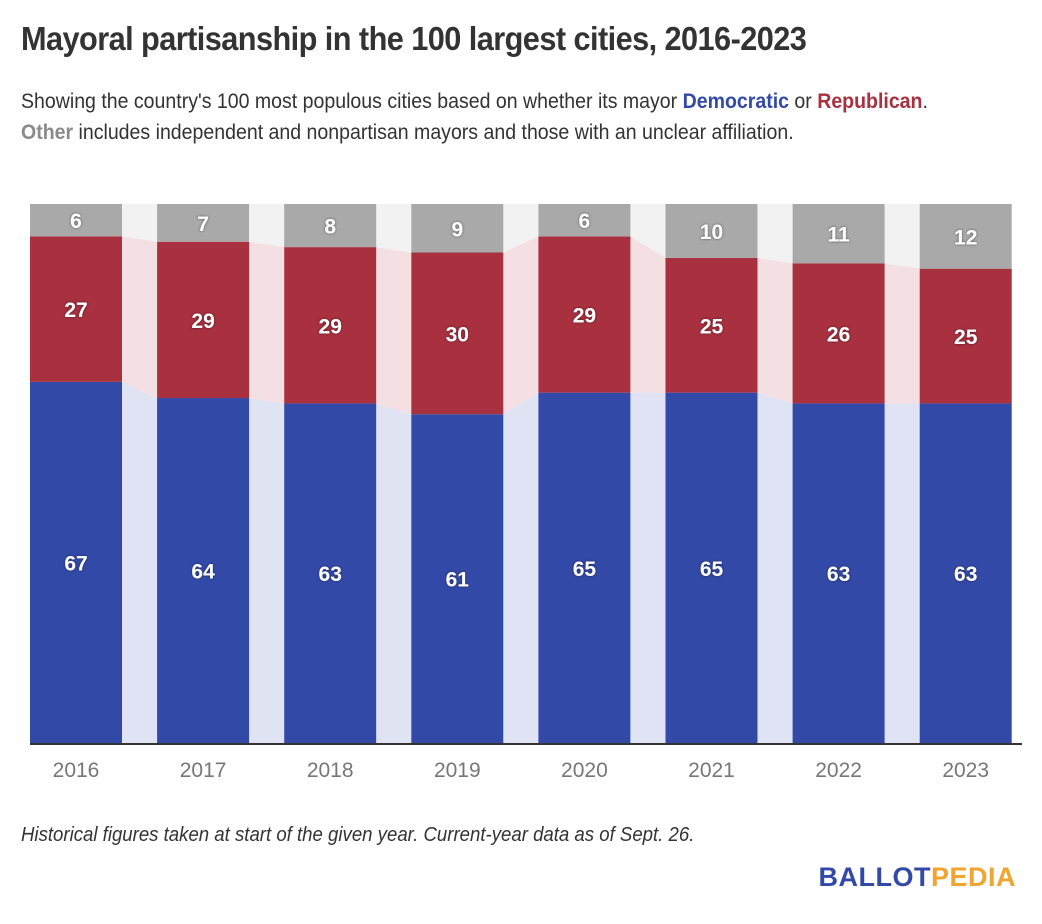 Image resolution: width=1042 pixels, height=924 pixels. I want to click on bar-democratic-2018, so click(330, 573).